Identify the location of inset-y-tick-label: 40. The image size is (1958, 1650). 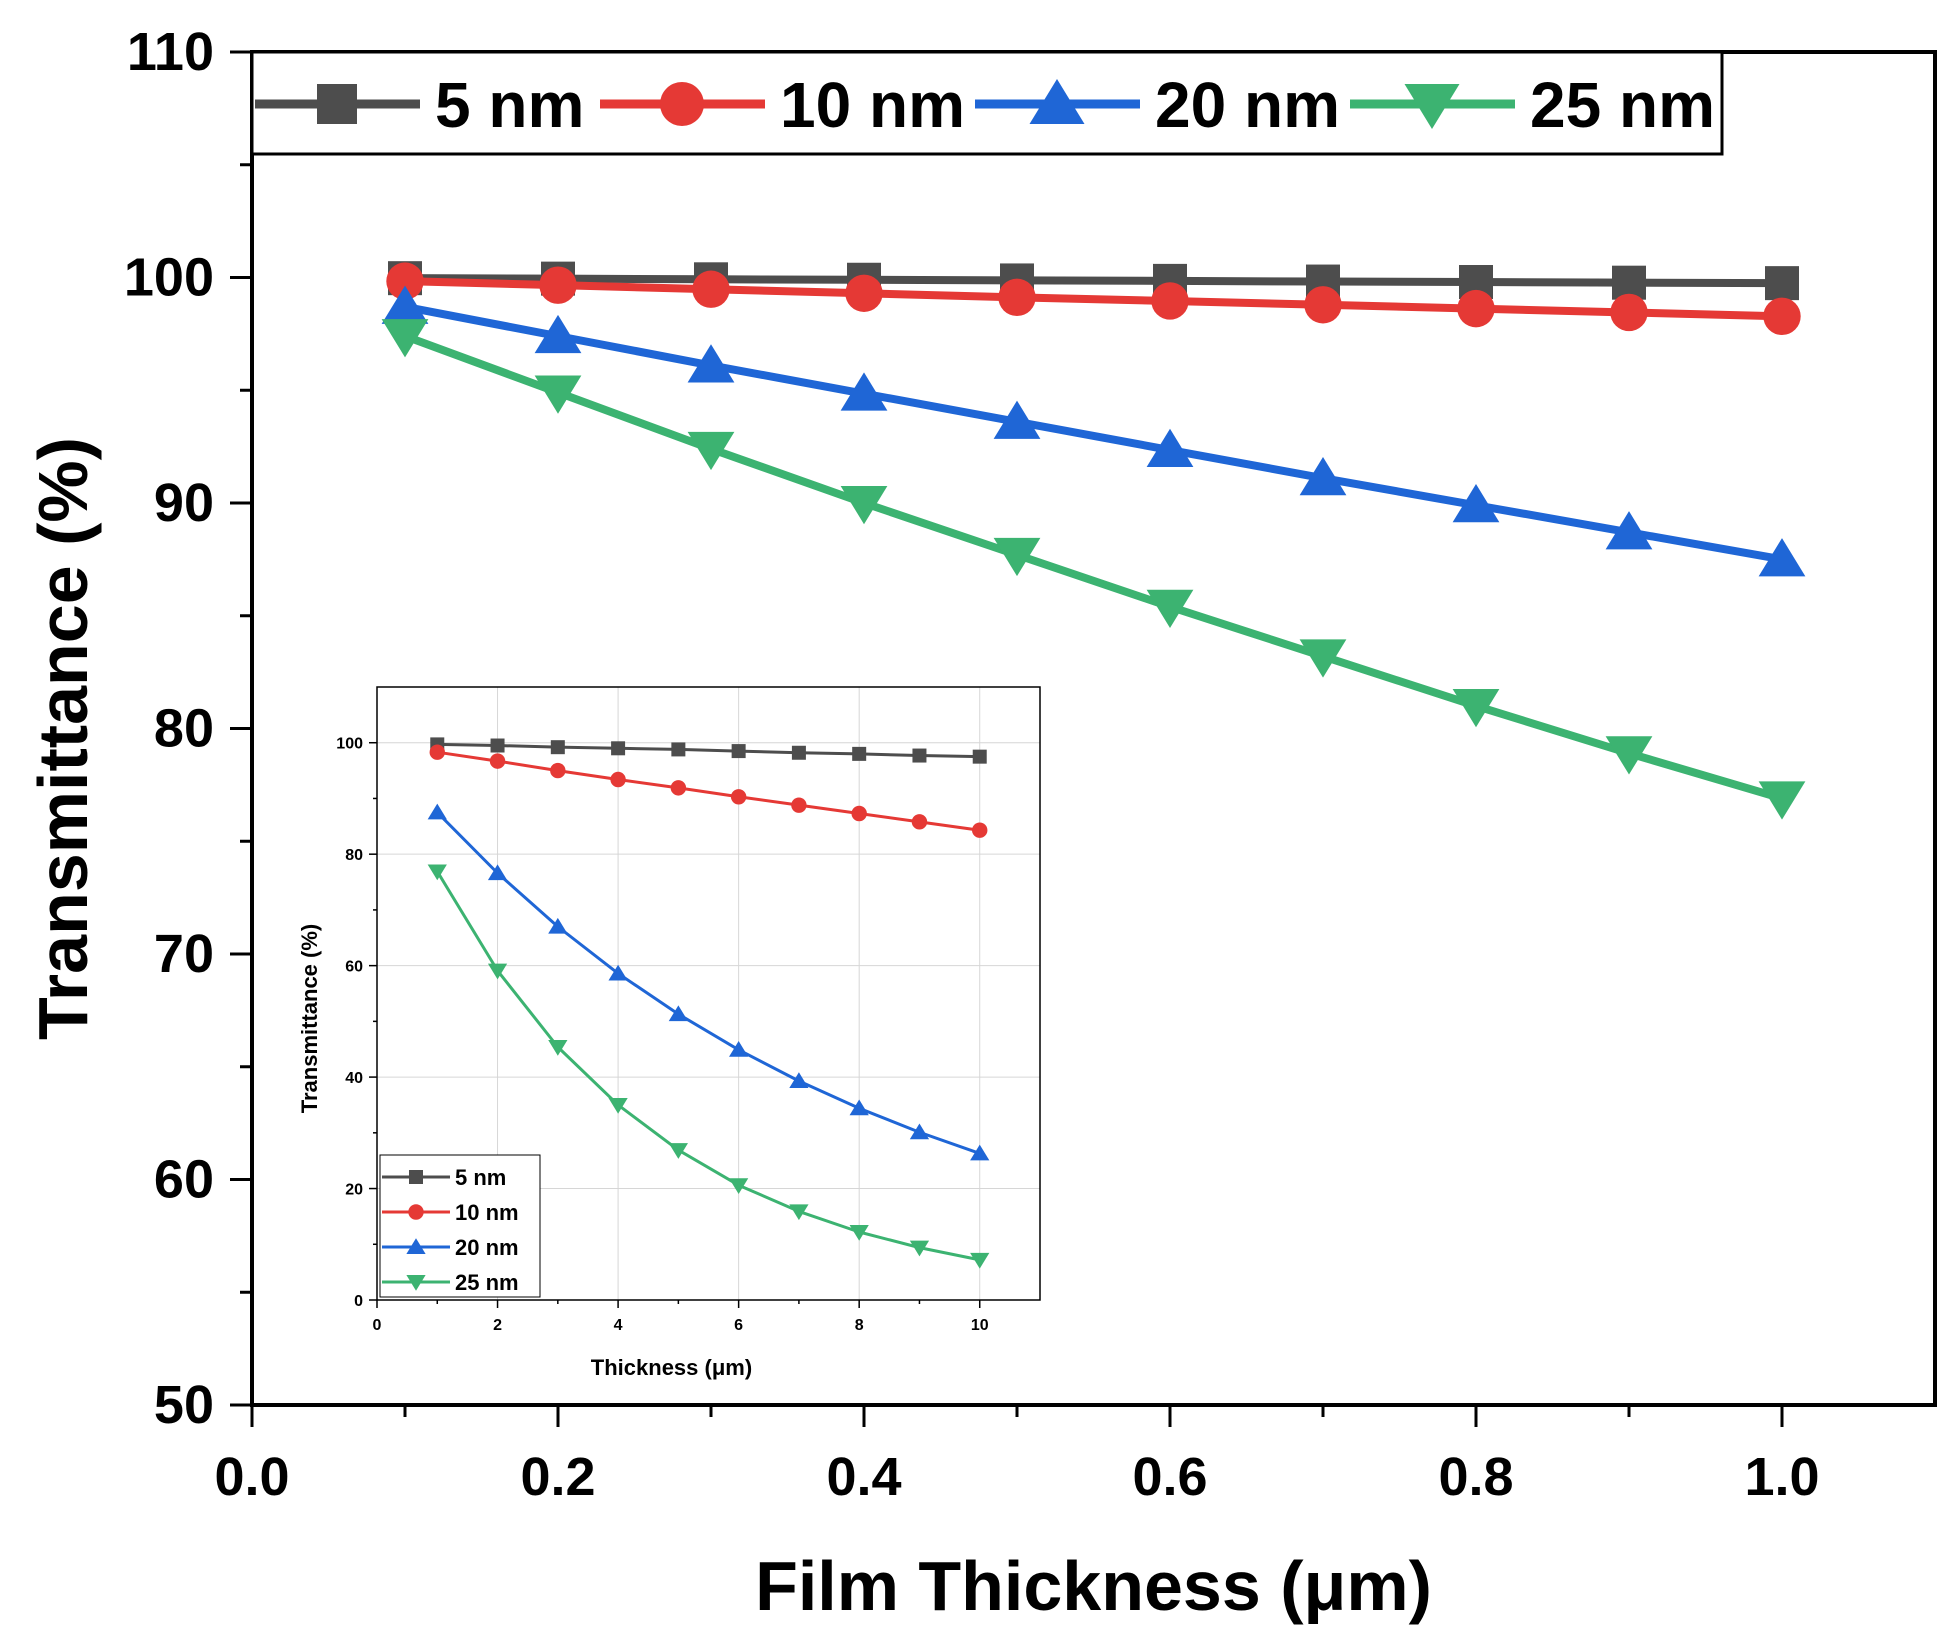
(354, 1078).